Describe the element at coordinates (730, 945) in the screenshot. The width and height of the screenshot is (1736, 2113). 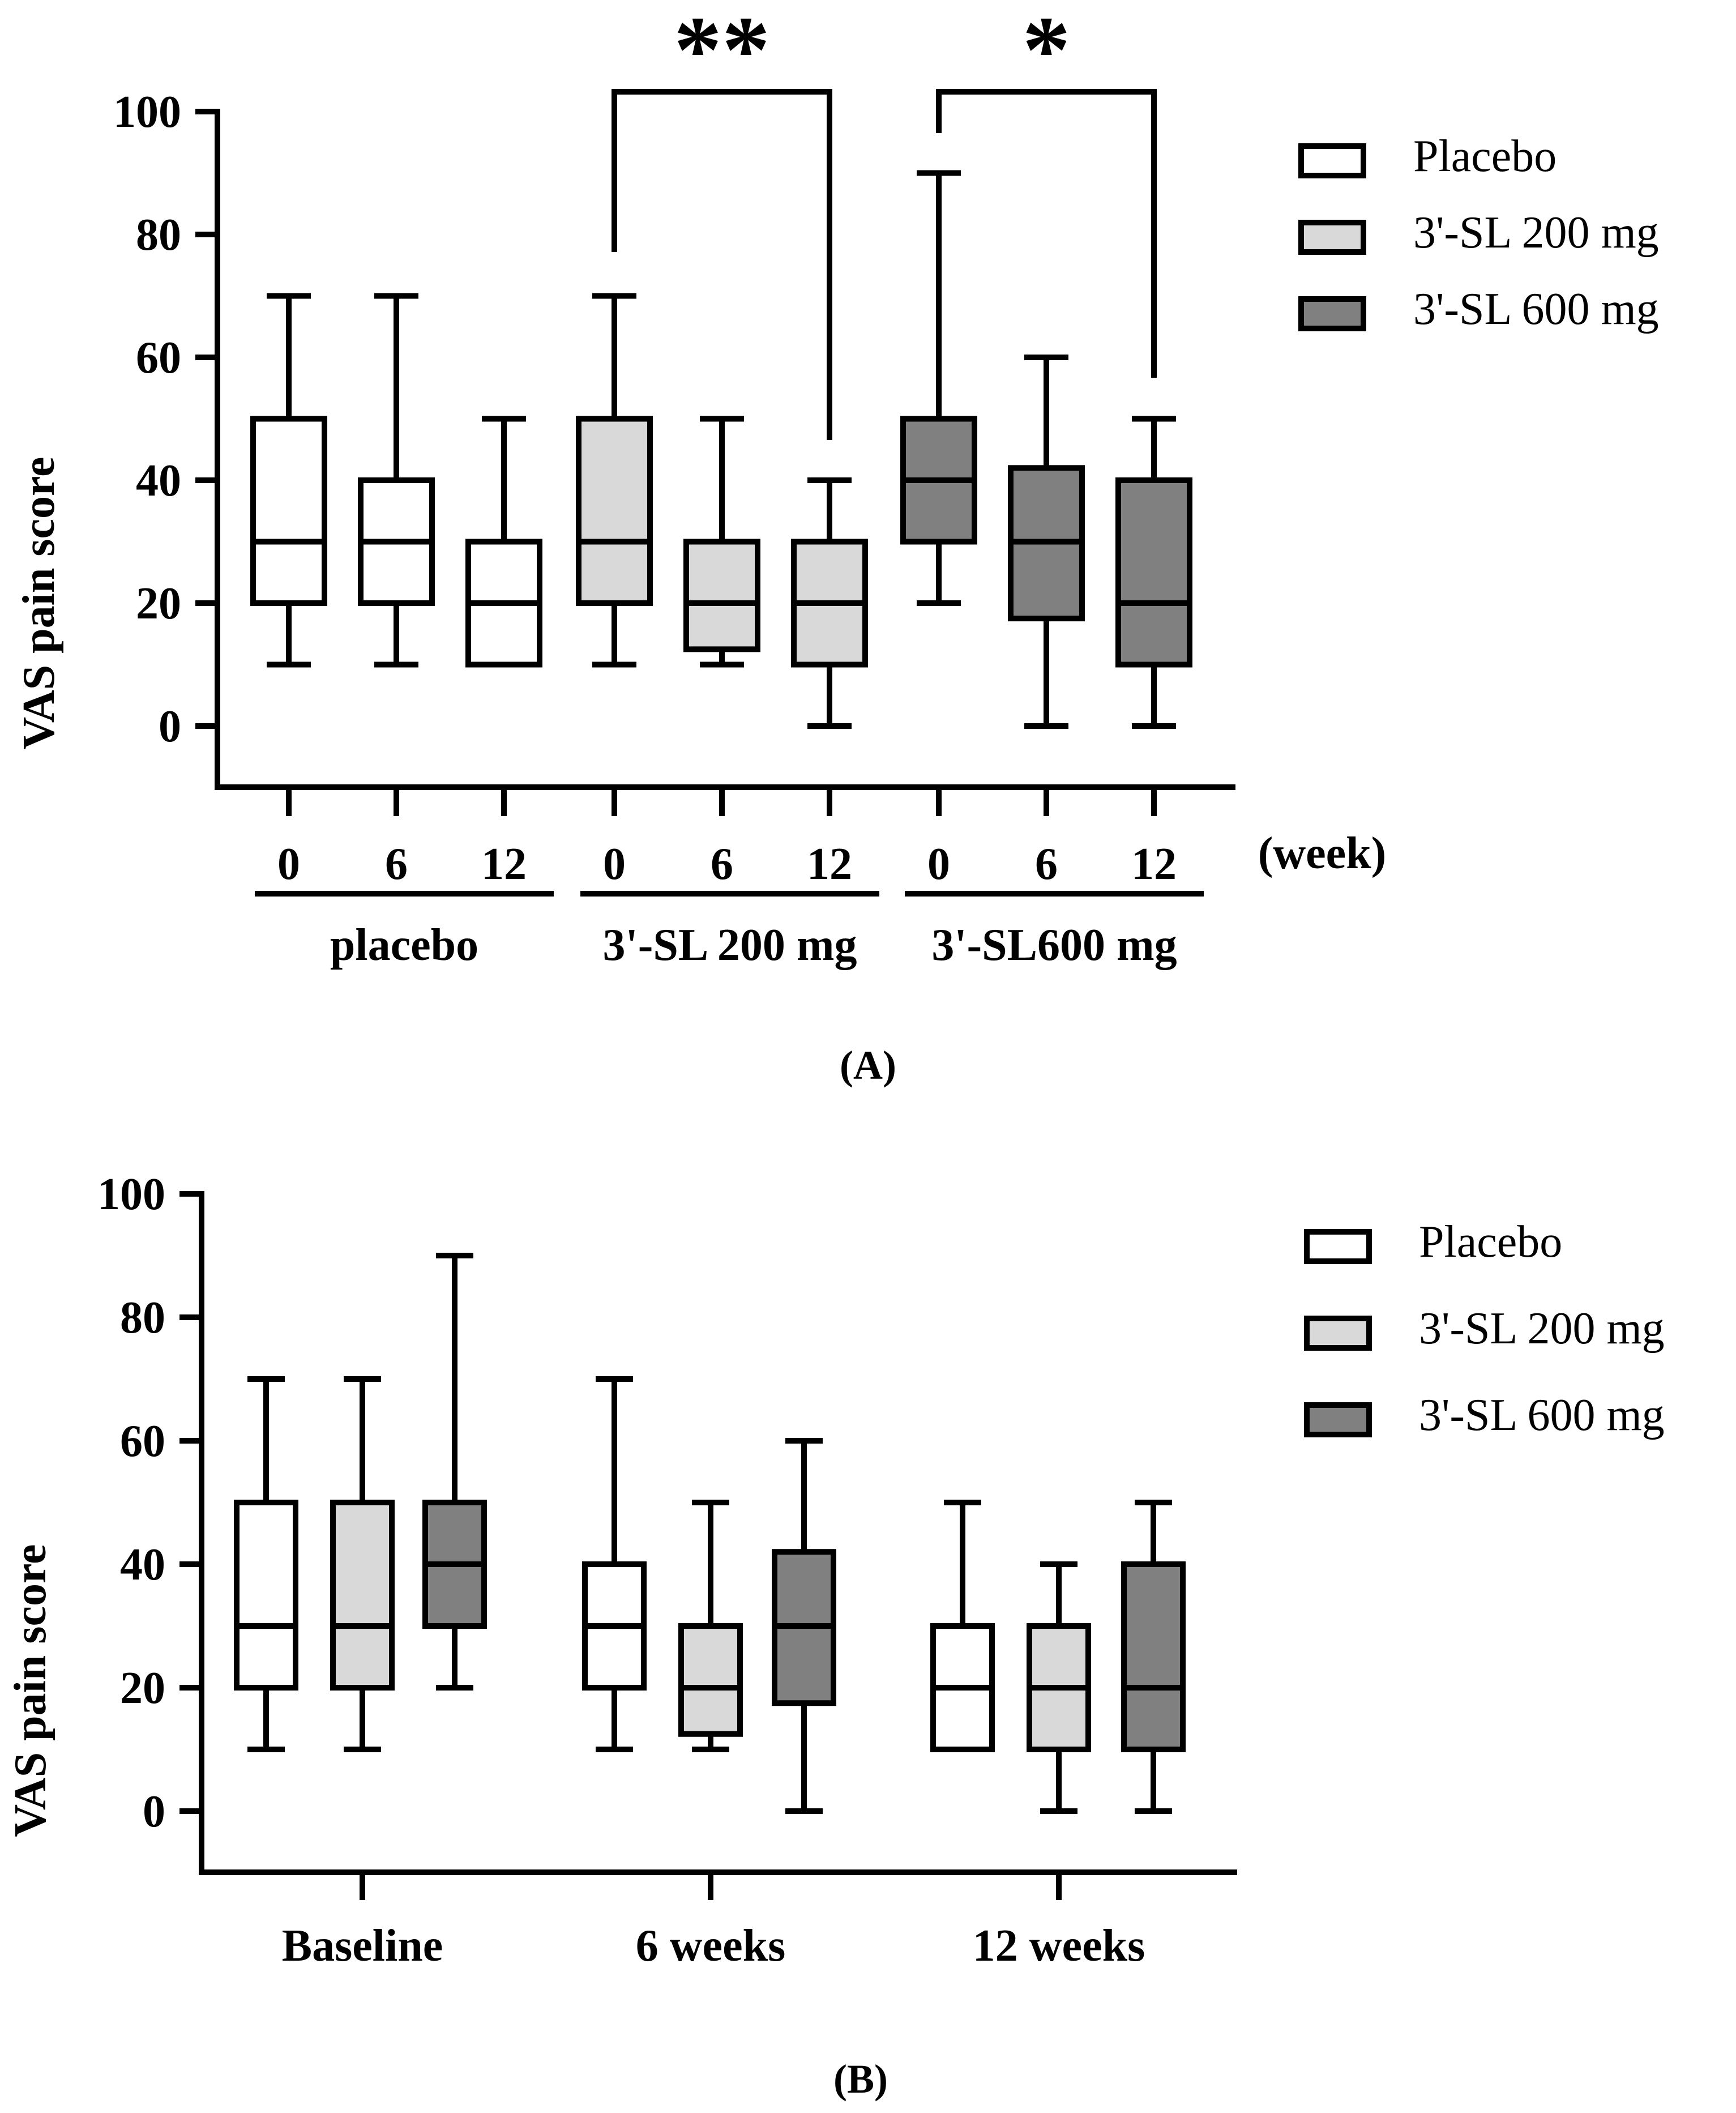
I see `group-label: 3'-SL 200 mg` at that location.